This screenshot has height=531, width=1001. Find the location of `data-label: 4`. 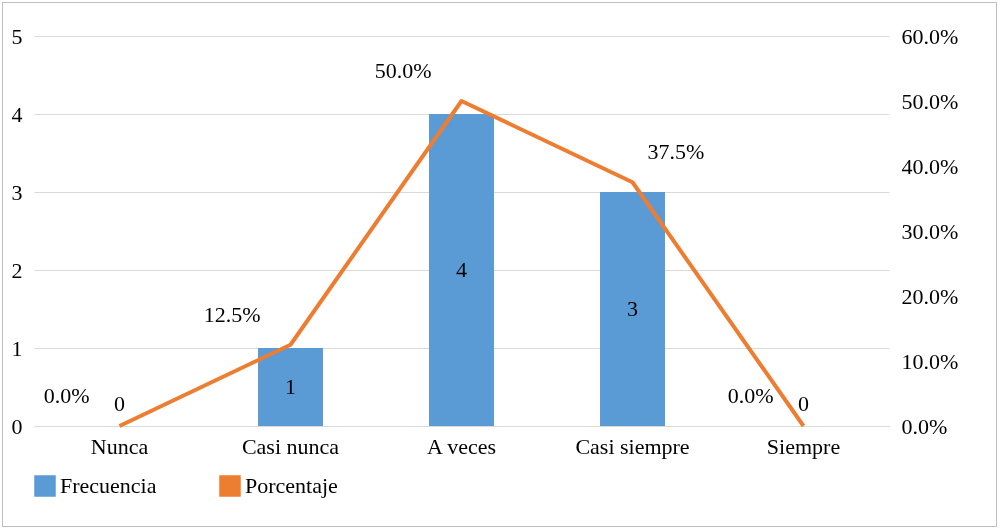

data-label: 4 is located at coordinates (461, 269).